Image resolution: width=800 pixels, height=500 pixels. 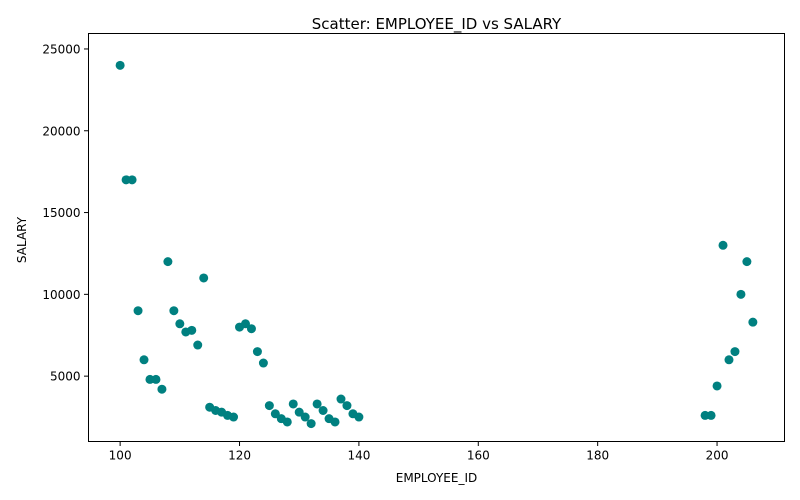 I want to click on x-axis: 100 120 140 160 180 200, so click(x=419, y=452).